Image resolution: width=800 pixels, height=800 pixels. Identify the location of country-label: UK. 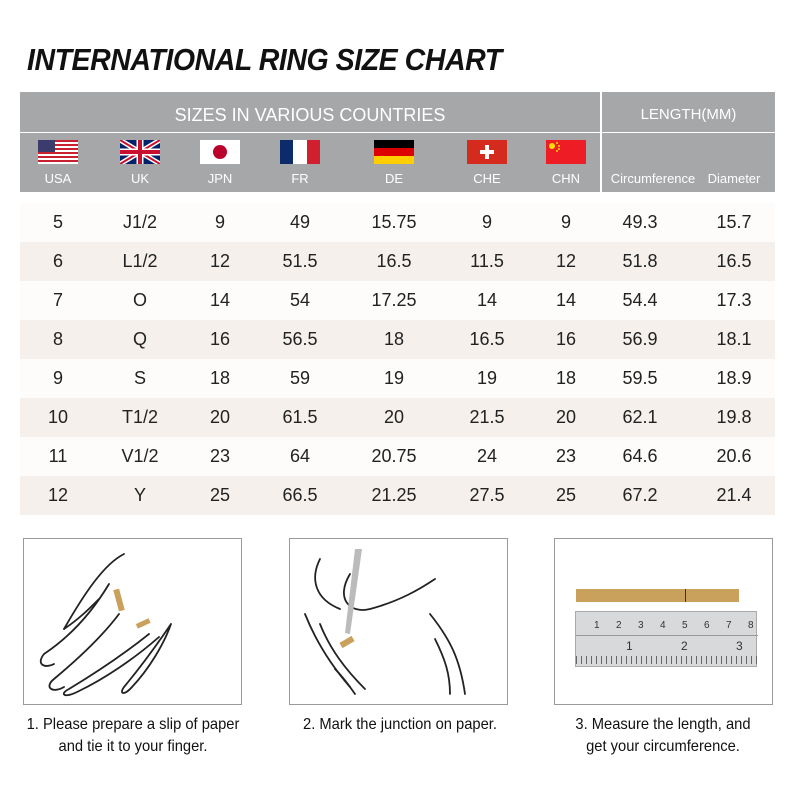
(140, 178).